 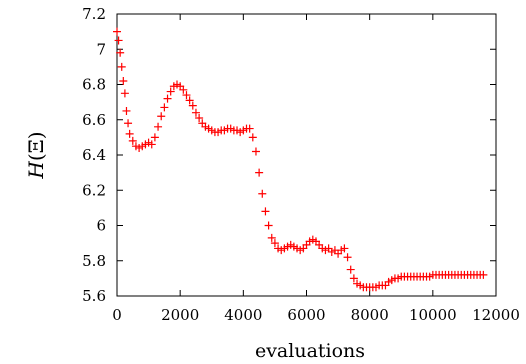 I want to click on y-tick-label: 5.6, so click(x=94, y=296).